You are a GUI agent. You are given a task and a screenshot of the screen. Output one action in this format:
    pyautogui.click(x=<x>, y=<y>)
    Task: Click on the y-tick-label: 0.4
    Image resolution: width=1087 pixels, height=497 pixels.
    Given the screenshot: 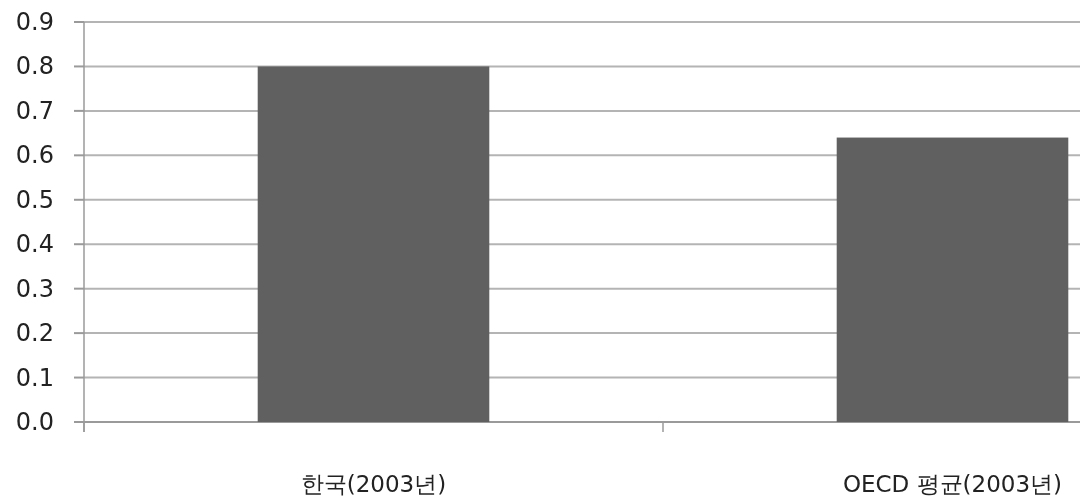 What is the action you would take?
    pyautogui.click(x=34, y=244)
    